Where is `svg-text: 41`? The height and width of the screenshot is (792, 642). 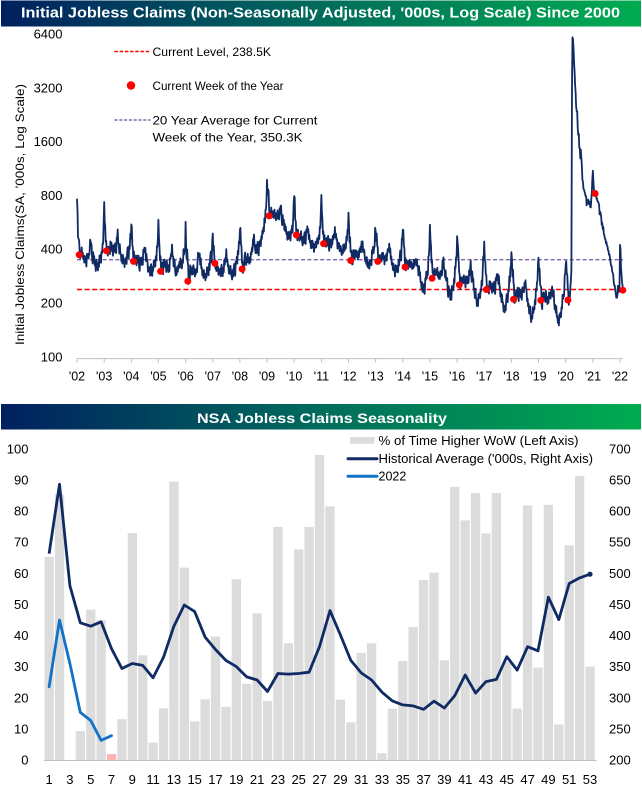
svg-text: 41 is located at coordinates (465, 779).